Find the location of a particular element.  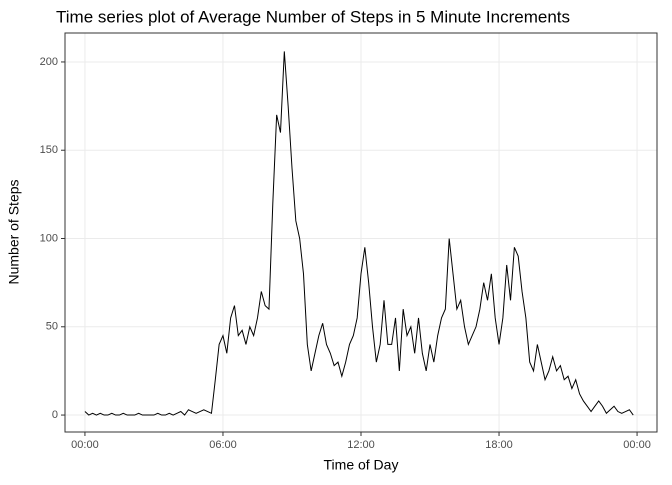

y-tick-label: 100 is located at coordinates (49, 238).